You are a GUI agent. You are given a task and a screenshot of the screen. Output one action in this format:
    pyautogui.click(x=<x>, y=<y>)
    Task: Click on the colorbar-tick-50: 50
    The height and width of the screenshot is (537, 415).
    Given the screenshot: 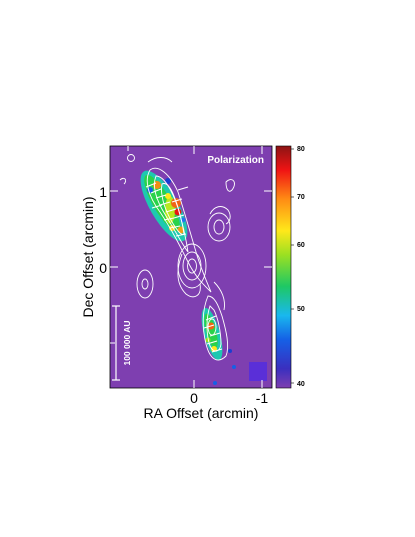 What is the action you would take?
    pyautogui.click(x=301, y=309)
    